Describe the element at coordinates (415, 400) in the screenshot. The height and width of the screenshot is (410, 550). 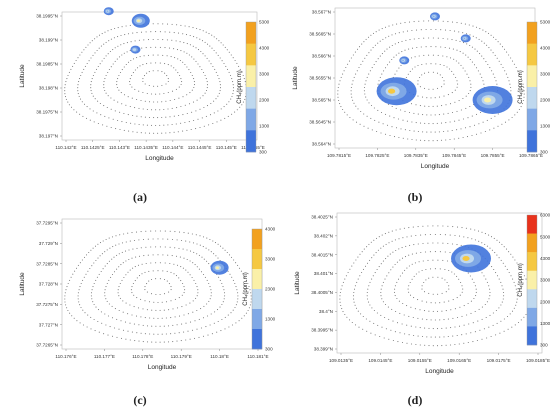
I see `panel-label-d: (d)` at that location.